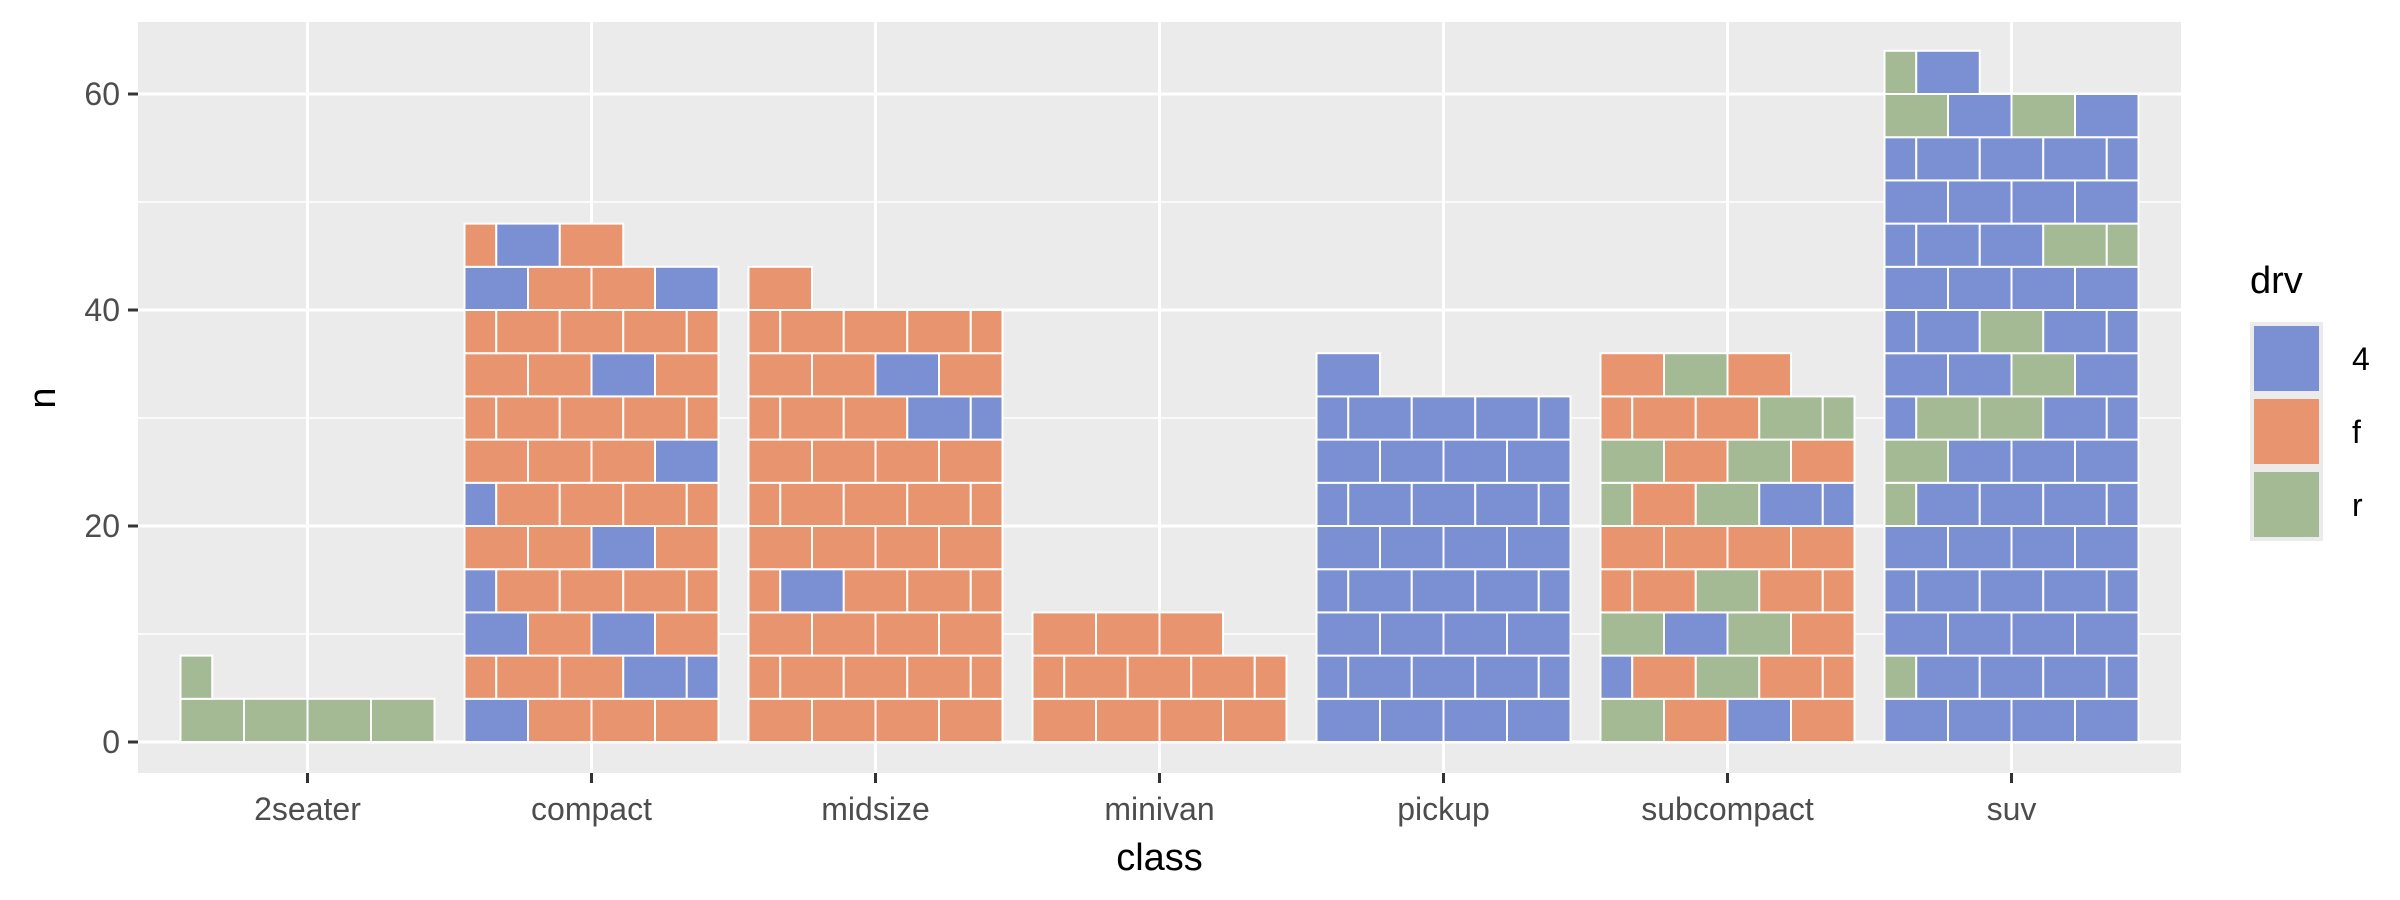 Image resolution: width=2400 pixels, height=900 pixels. Describe the element at coordinates (102, 526) in the screenshot. I see `y-tick-label: 20` at that location.